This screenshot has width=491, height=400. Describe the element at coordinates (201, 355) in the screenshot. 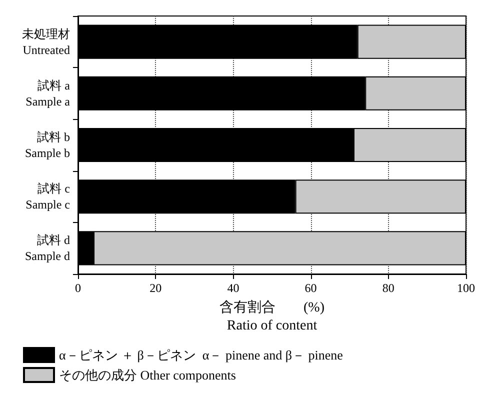

I see `legend-label: α－ピネン ＋ β－ピネン α－ pinene and β－ pinene` at that location.